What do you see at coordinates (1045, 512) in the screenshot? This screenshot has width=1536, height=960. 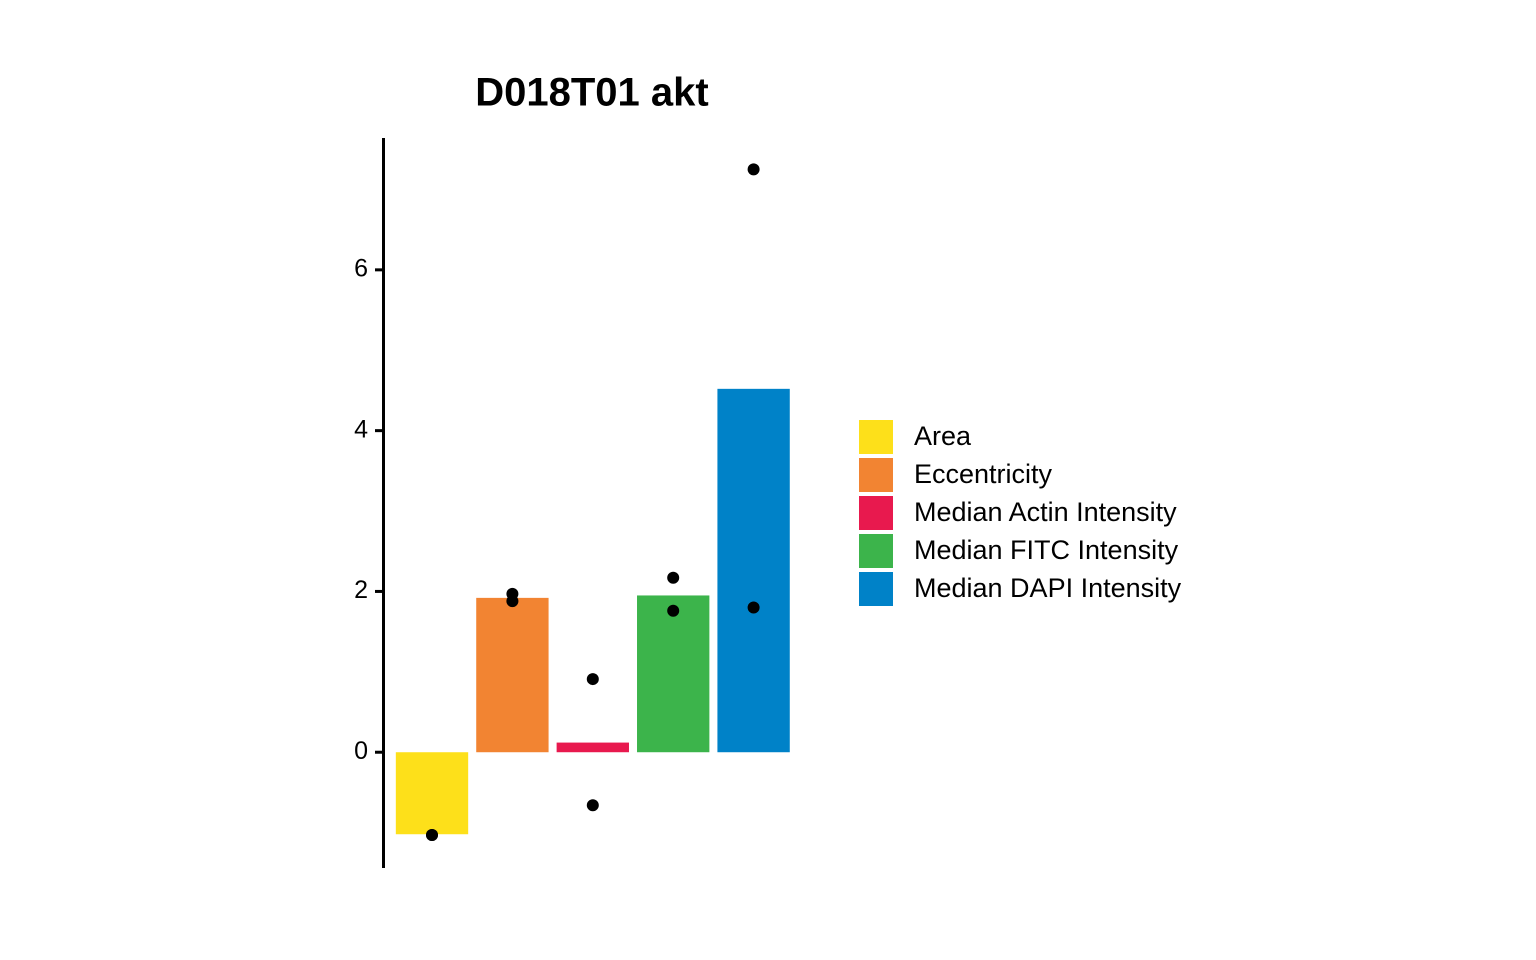 I see `legend-label: Median Actin Intensity` at bounding box center [1045, 512].